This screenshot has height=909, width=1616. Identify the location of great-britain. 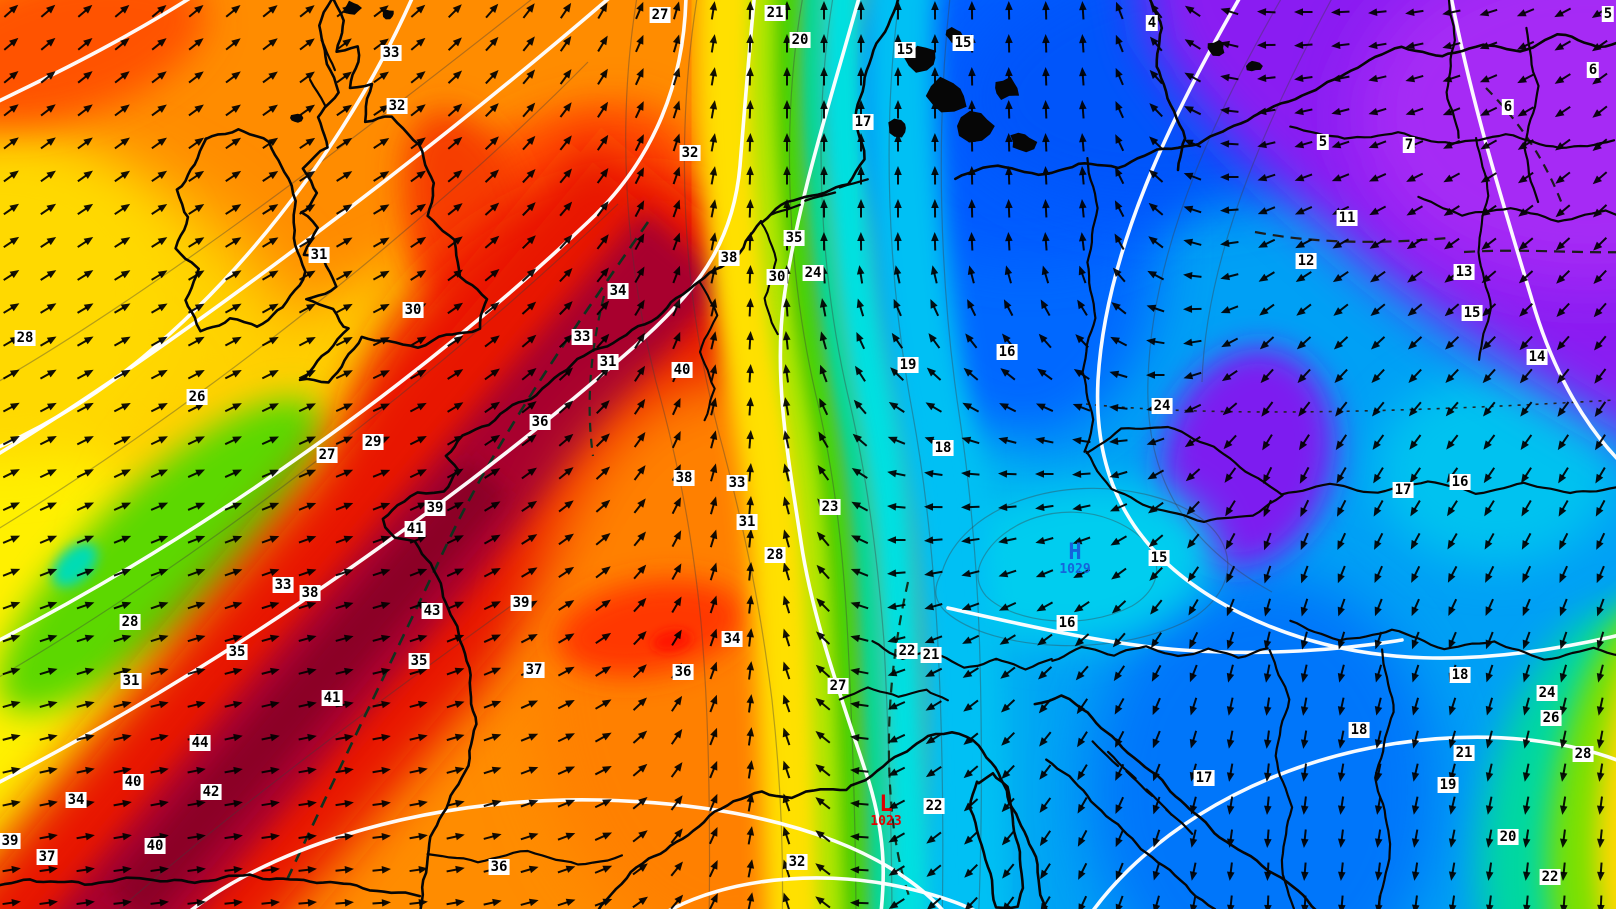
(393, 192).